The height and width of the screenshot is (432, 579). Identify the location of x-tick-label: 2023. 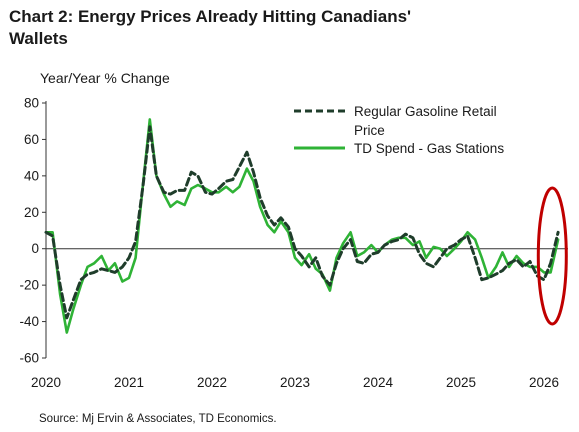
(295, 382).